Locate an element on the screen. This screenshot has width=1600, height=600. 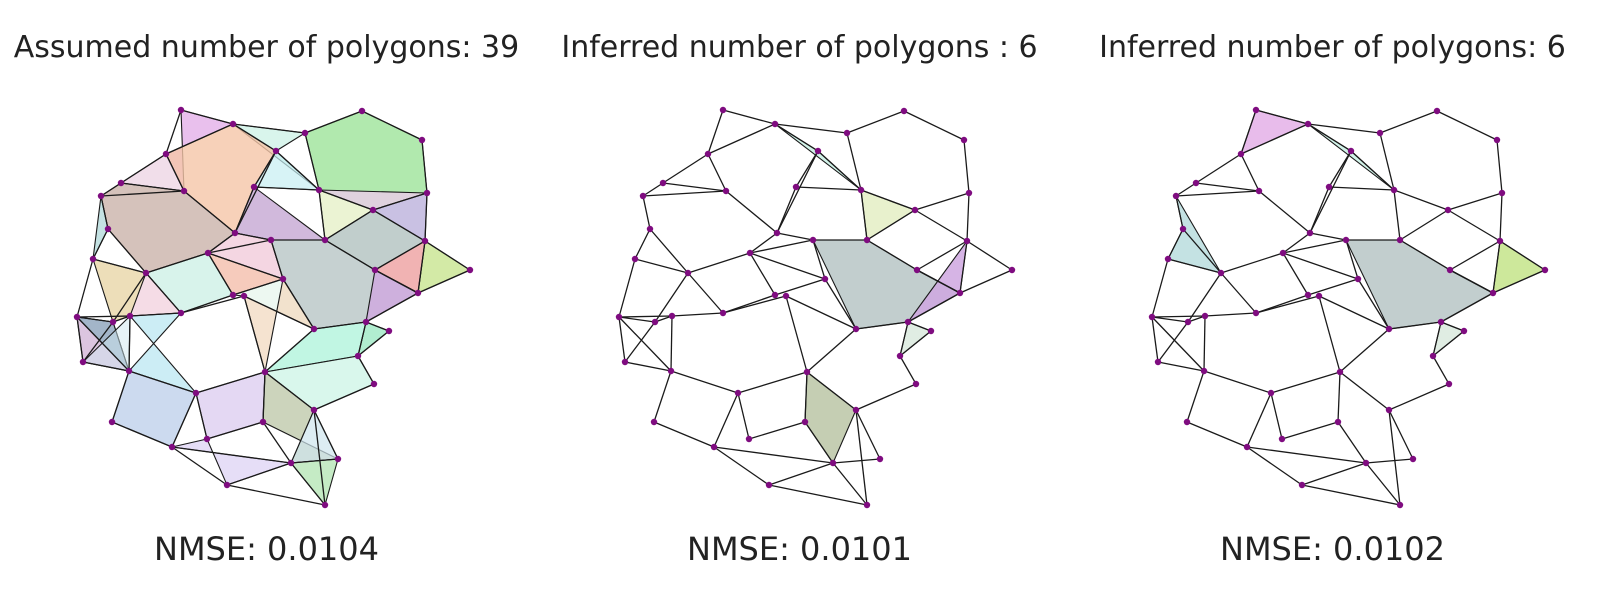
graph-node-ut is located at coordinates (1358, 279).